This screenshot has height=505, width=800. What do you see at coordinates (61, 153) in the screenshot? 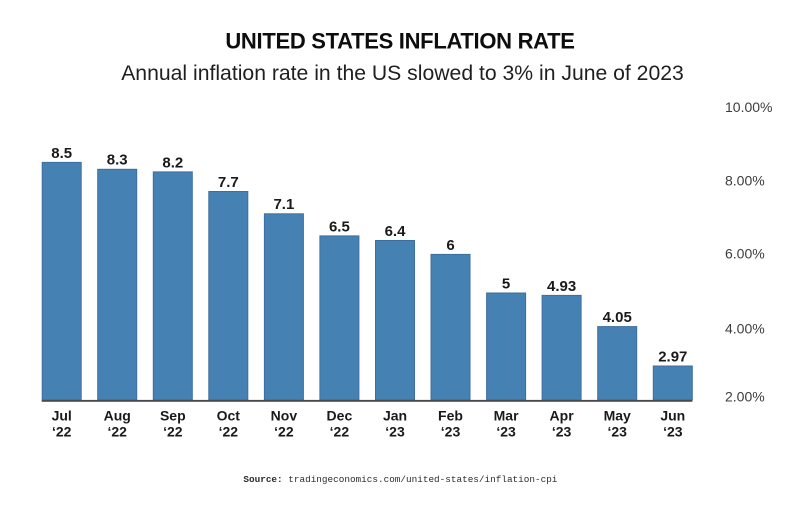
I see `svg-text: 8.5` at bounding box center [61, 153].